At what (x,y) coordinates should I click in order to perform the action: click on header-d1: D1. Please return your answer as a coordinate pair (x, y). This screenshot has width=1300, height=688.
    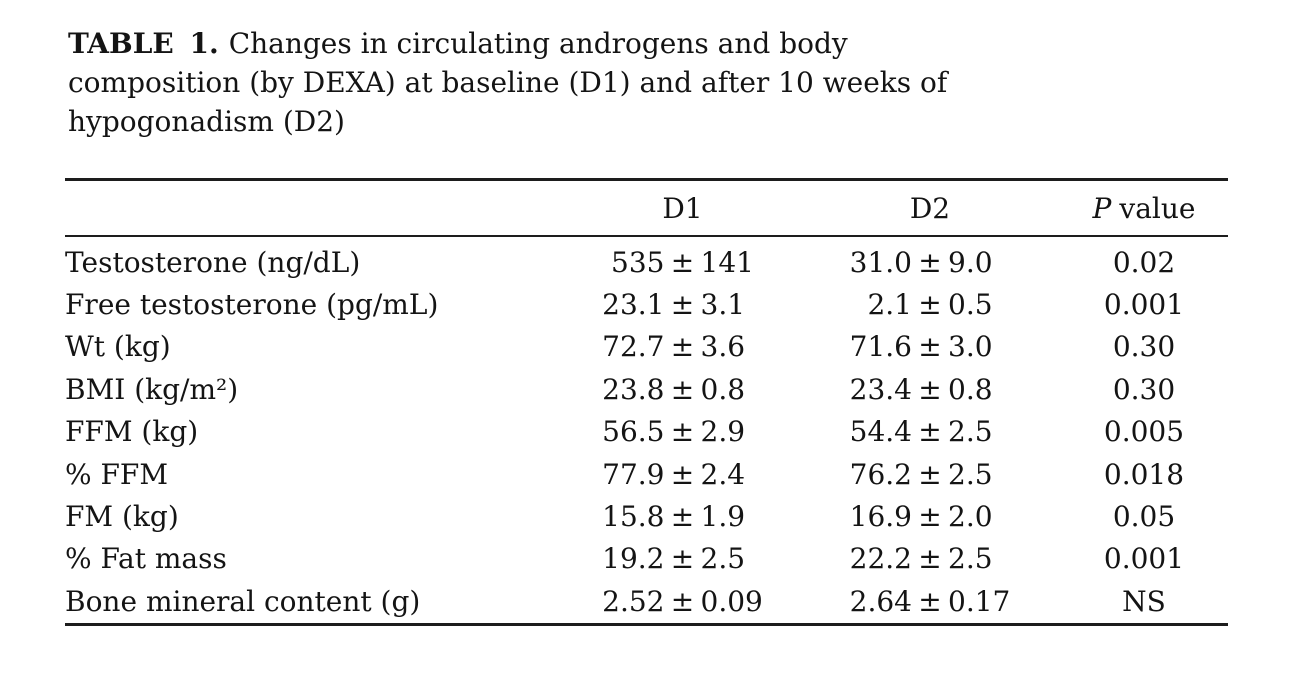
    Looking at the image, I should click on (682, 208).